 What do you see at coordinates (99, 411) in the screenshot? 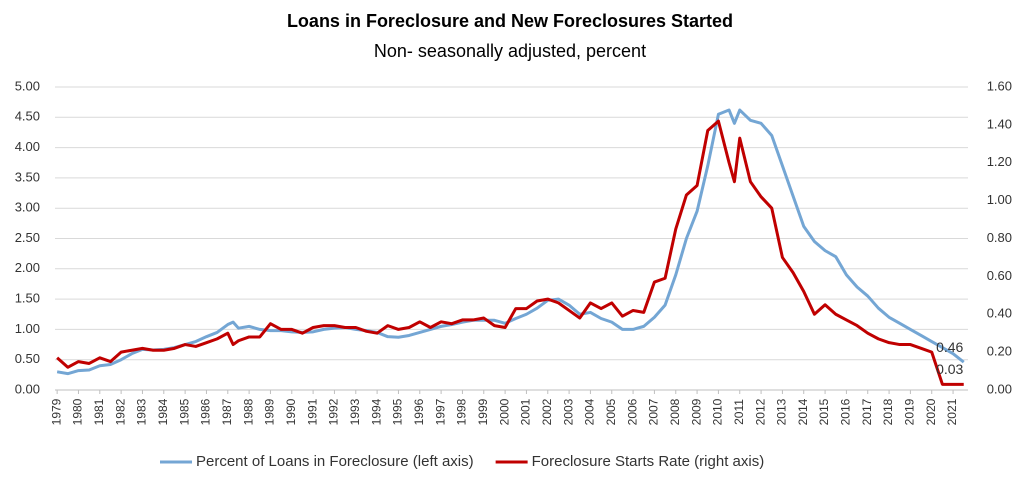
I see `x-tick-label: 1981` at bounding box center [99, 411].